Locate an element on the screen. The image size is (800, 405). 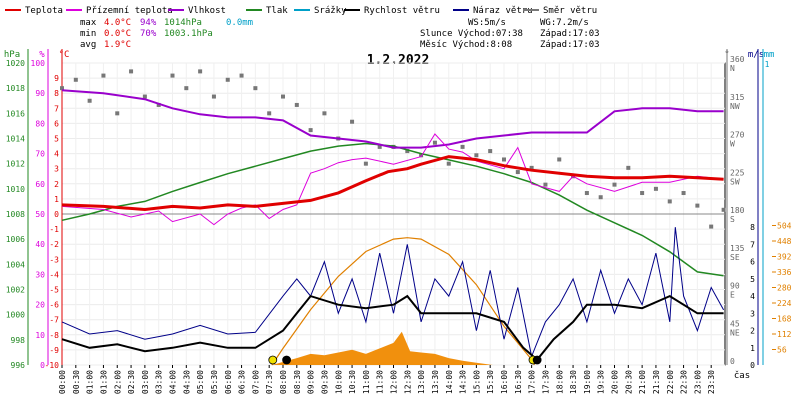
x-tick-label: 17:00 is located at coordinates (532, 382).